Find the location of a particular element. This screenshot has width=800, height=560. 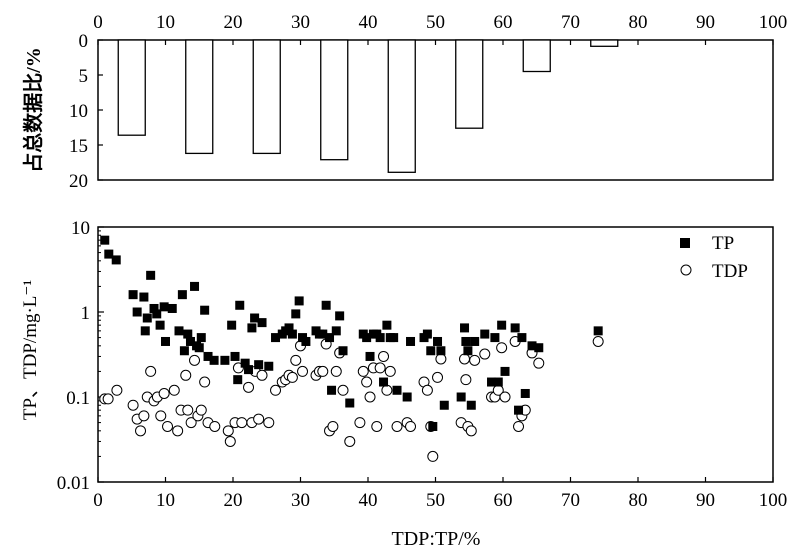

histogram-x-tick-label: 40 is located at coordinates (368, 22).